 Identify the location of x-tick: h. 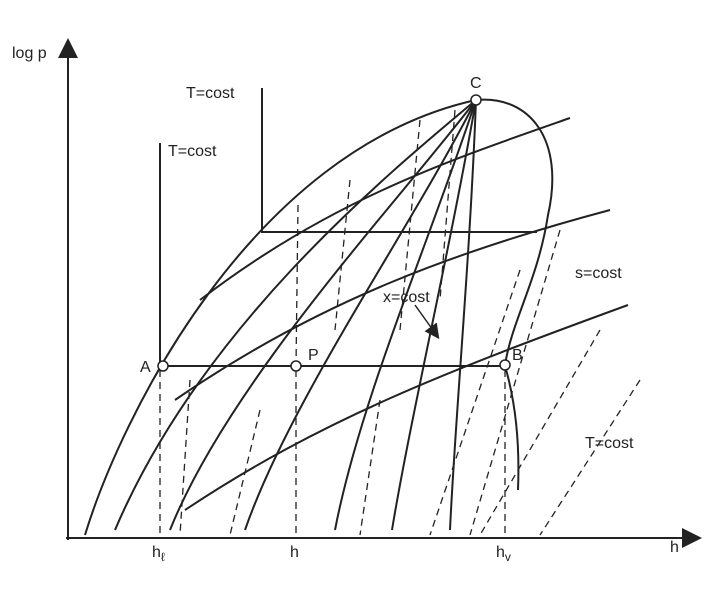
(294, 552).